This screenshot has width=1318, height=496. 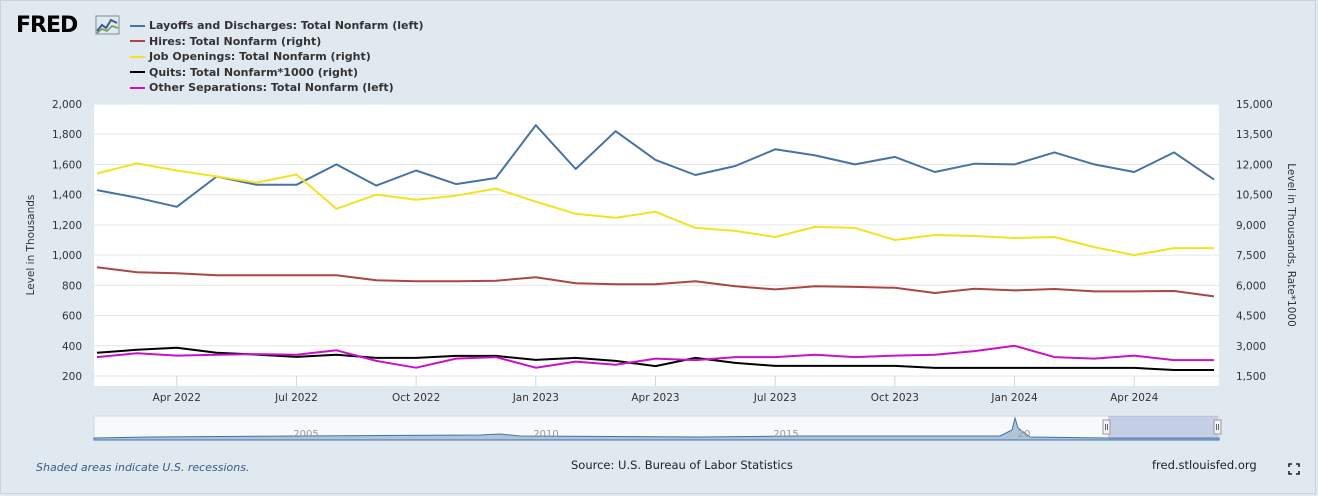 I want to click on navigator-year-label: 2015, so click(x=785, y=434).